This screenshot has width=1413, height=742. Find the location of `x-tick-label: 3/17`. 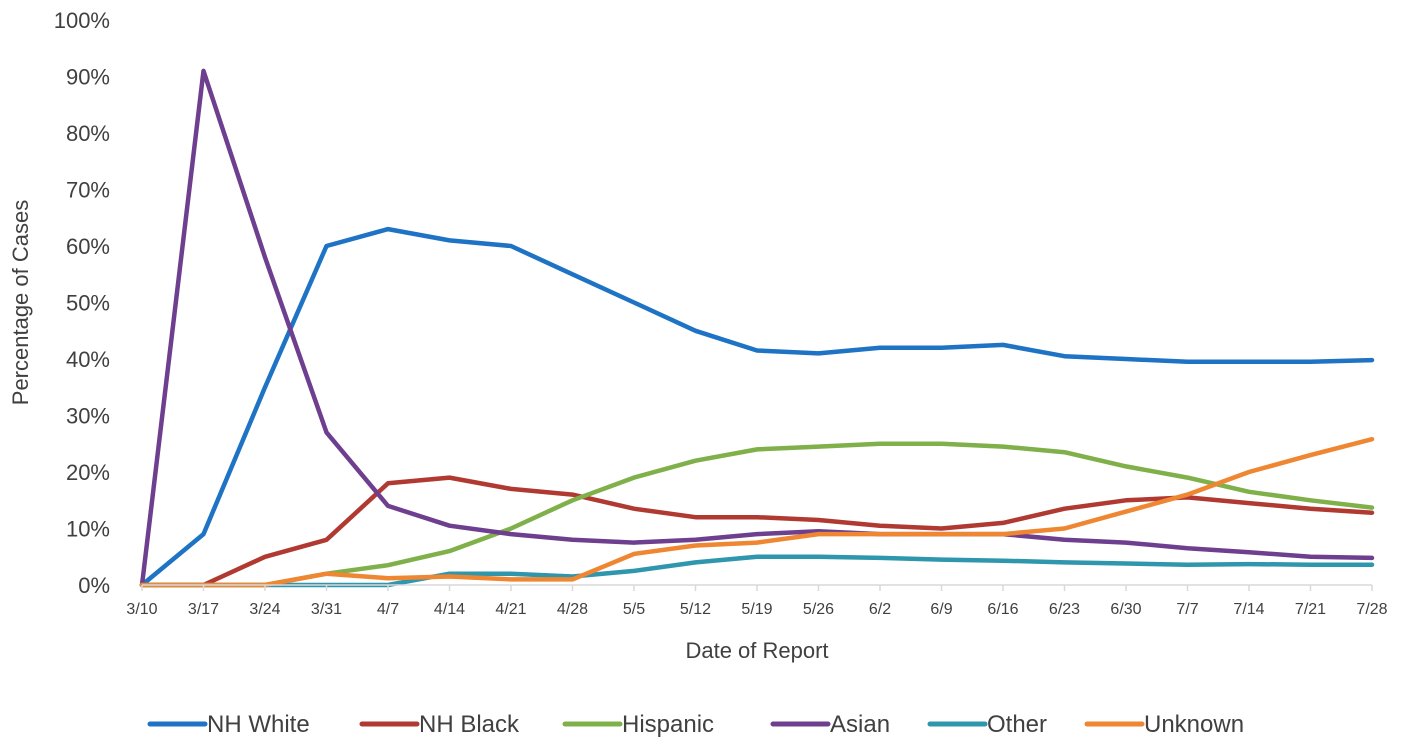

x-tick-label: 3/17 is located at coordinates (203, 609).